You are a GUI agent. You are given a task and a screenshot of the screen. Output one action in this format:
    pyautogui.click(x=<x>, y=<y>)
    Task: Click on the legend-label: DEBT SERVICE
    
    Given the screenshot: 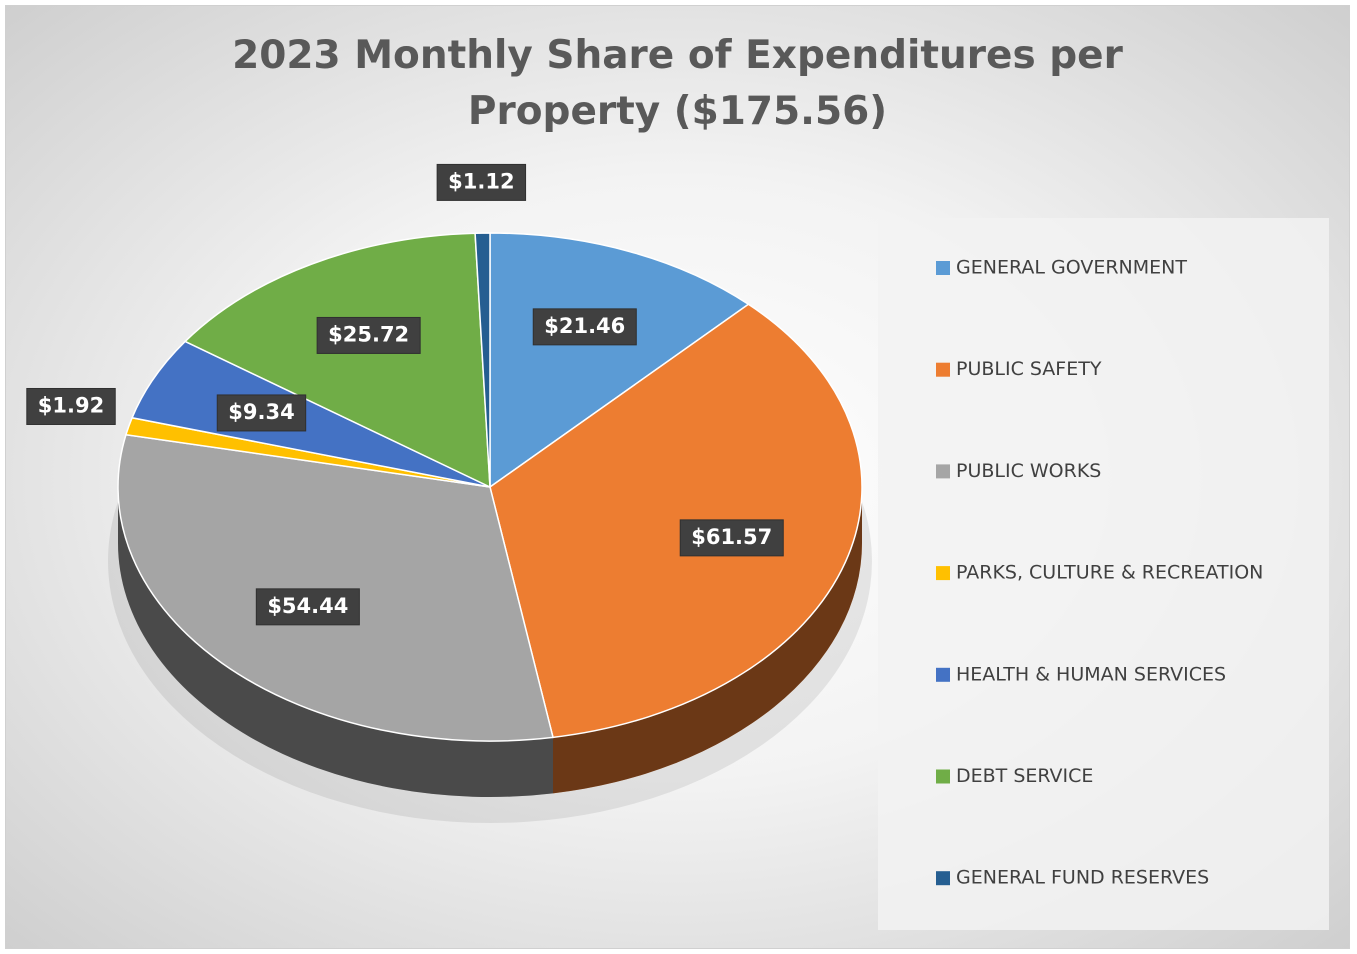 What is the action you would take?
    pyautogui.click(x=1024, y=776)
    